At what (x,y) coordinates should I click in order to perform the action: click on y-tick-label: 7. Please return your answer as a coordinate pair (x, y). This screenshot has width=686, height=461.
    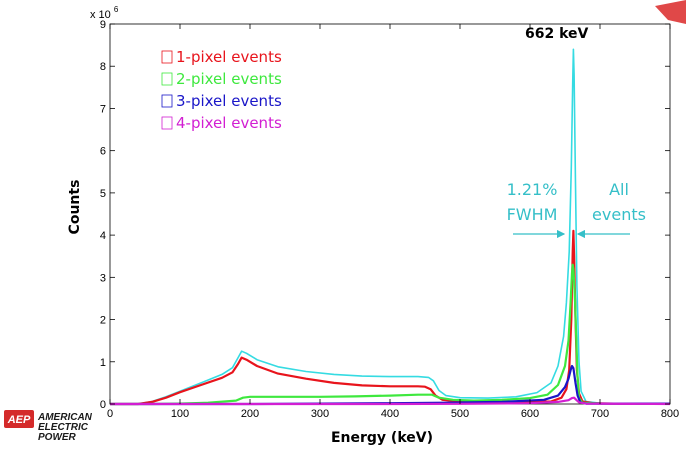
    Looking at the image, I should click on (103, 109).